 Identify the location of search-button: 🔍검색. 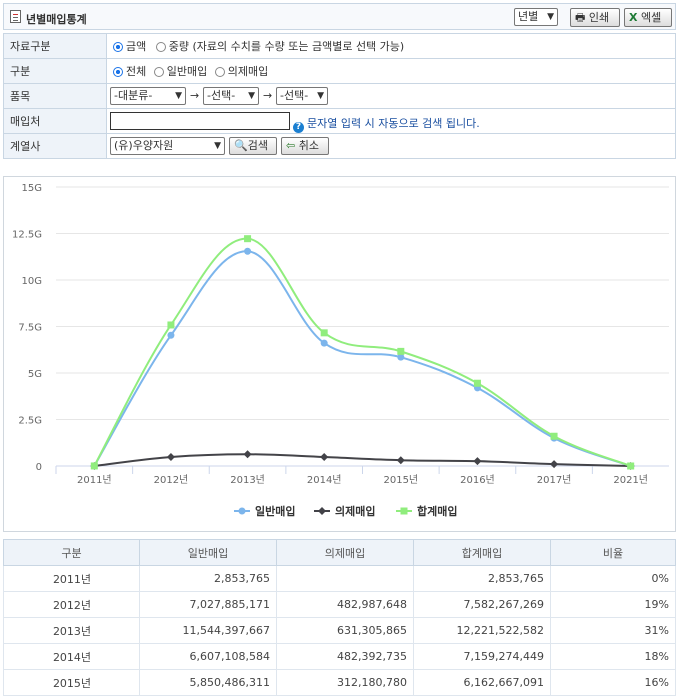
(253, 146).